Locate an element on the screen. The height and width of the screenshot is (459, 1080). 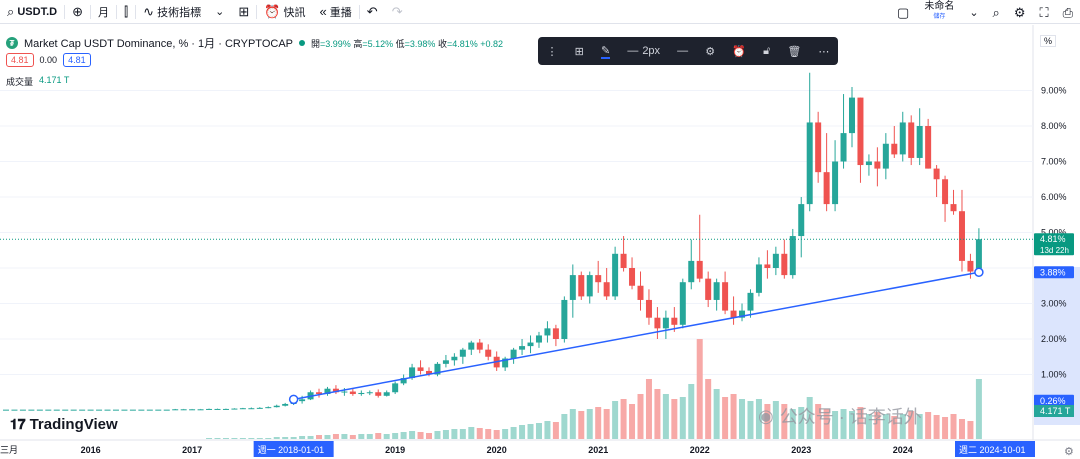
price-tick-label: 5.00% is located at coordinates (1054, 233).